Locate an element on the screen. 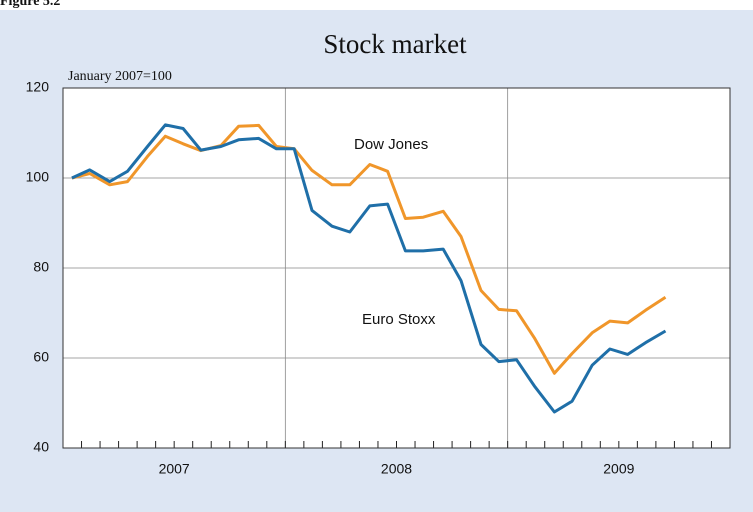  y-tick-label: 60 is located at coordinates (41, 357).